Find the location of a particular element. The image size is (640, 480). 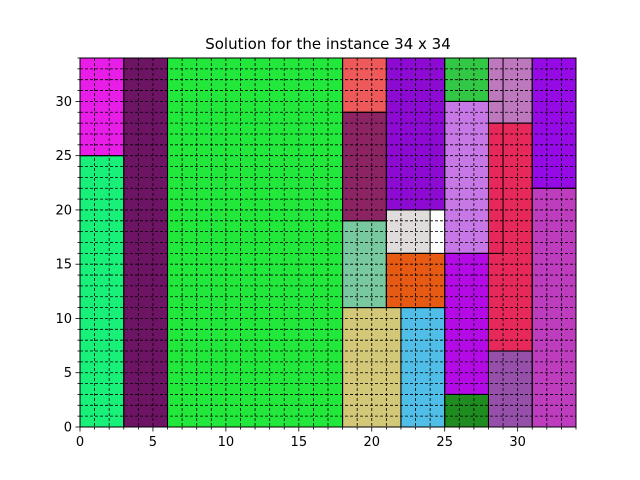

y-tick-label: 20 is located at coordinates (63, 210).